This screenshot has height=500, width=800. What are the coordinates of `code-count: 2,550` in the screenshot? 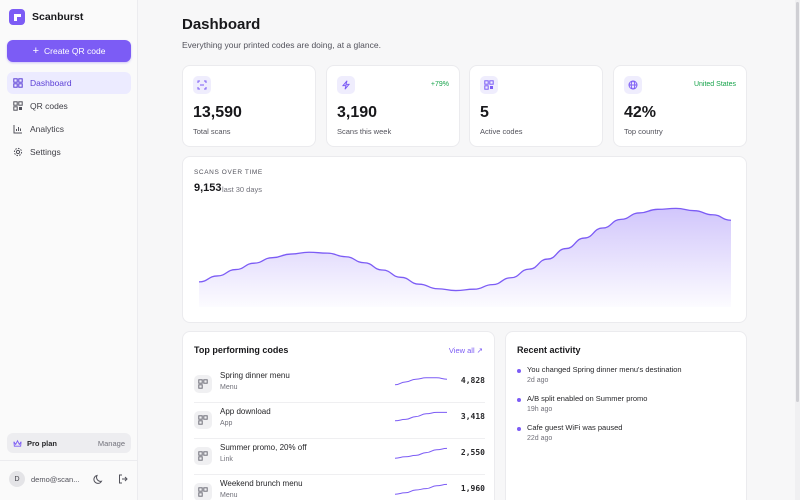 It's located at (472, 452).